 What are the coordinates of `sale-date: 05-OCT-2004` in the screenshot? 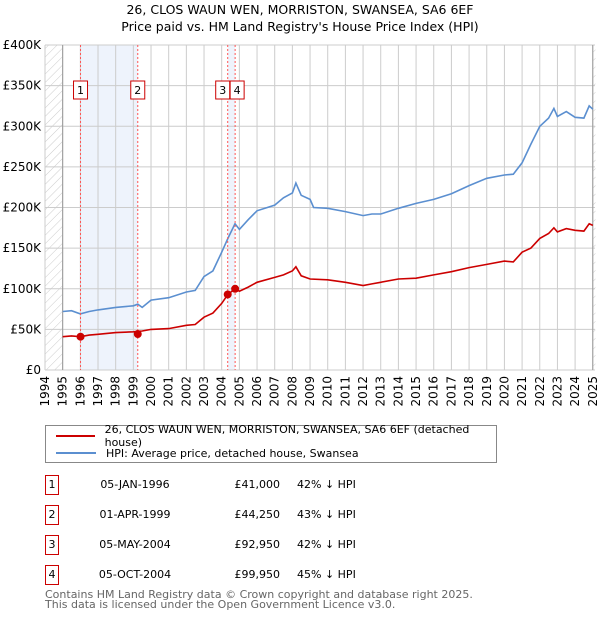 It's located at (135, 574).